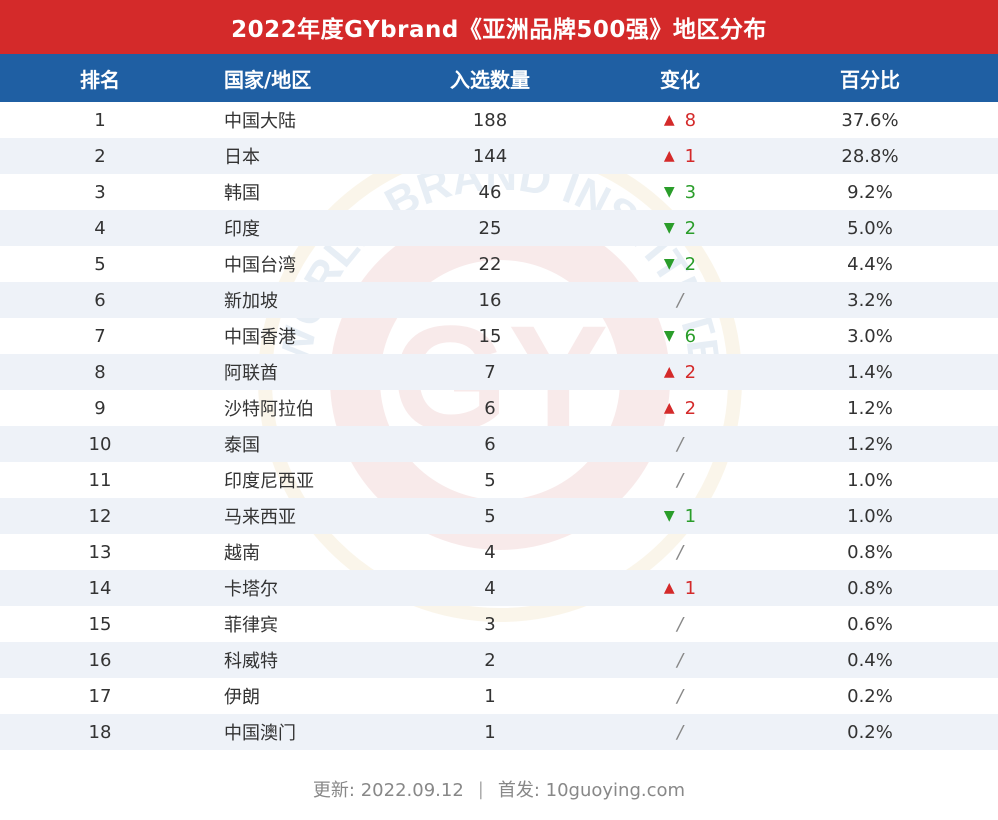  What do you see at coordinates (499, 696) in the screenshot?
I see `table-row: 17 伊朗 1 / 0.2%` at bounding box center [499, 696].